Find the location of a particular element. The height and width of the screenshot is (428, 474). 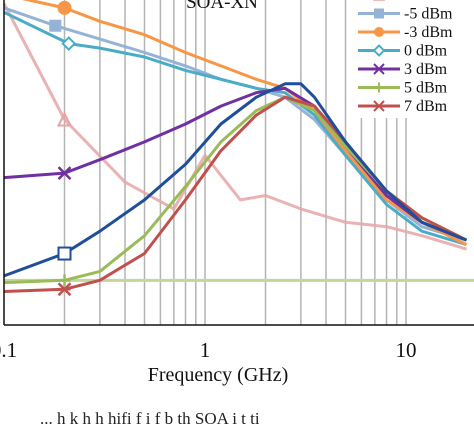

x-axis-title: Frequency (GHz) is located at coordinates (218, 375).